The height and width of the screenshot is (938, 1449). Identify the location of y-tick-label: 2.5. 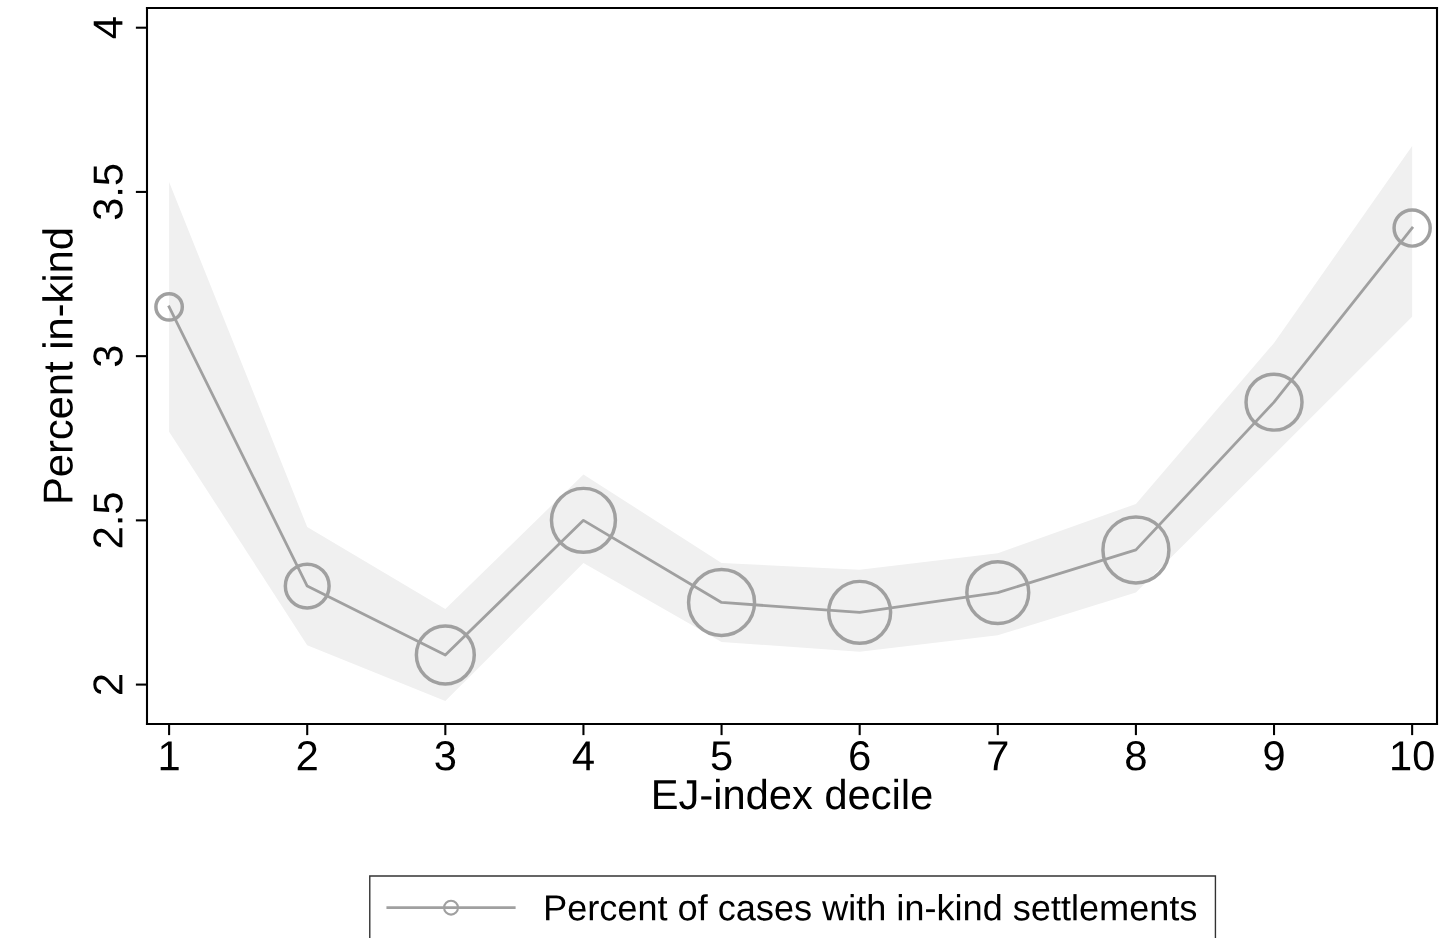
(108, 520).